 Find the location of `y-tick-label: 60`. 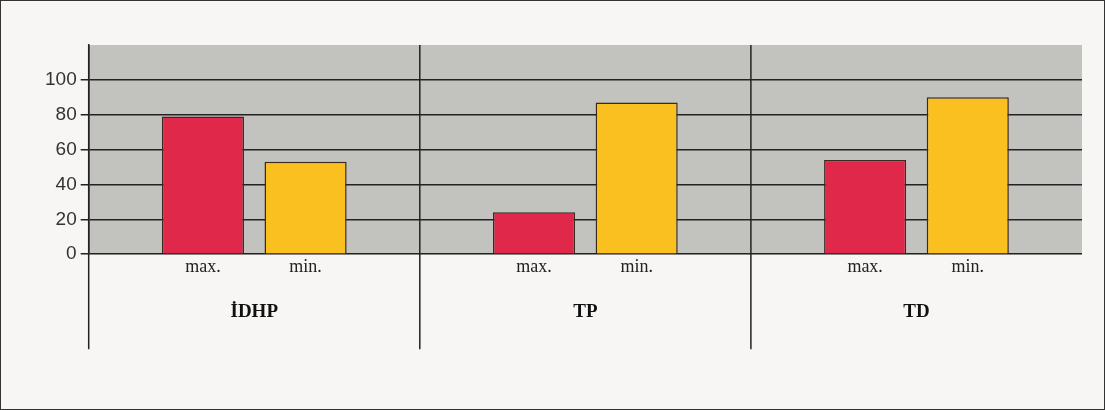

y-tick-label: 60 is located at coordinates (66, 148).